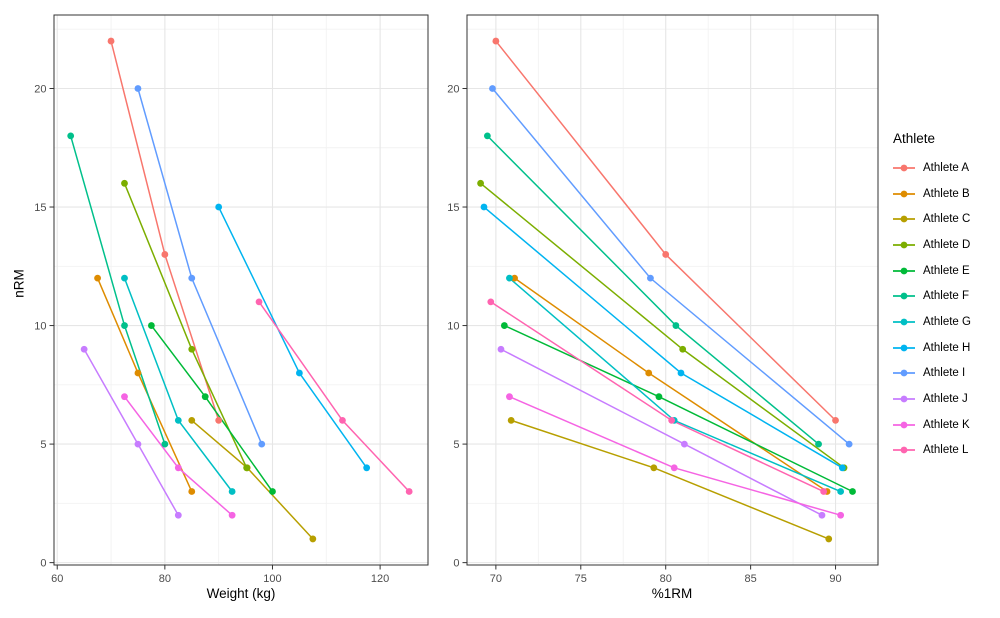 This screenshot has height=618, width=1000. What do you see at coordinates (946, 167) in the screenshot?
I see `legend-item-label: Athlete A` at bounding box center [946, 167].